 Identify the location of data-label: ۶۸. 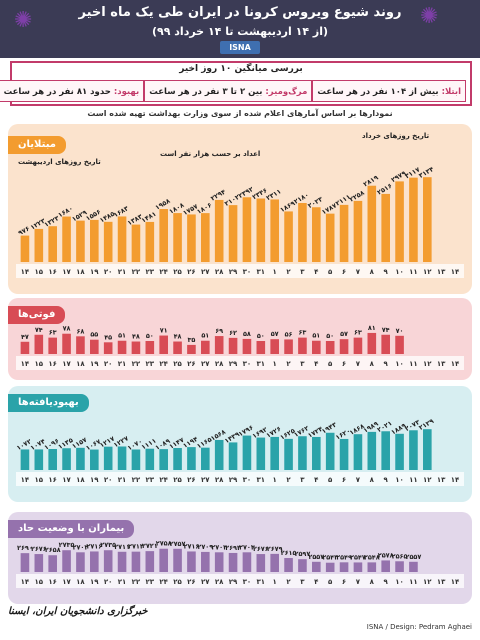
(80, 331).